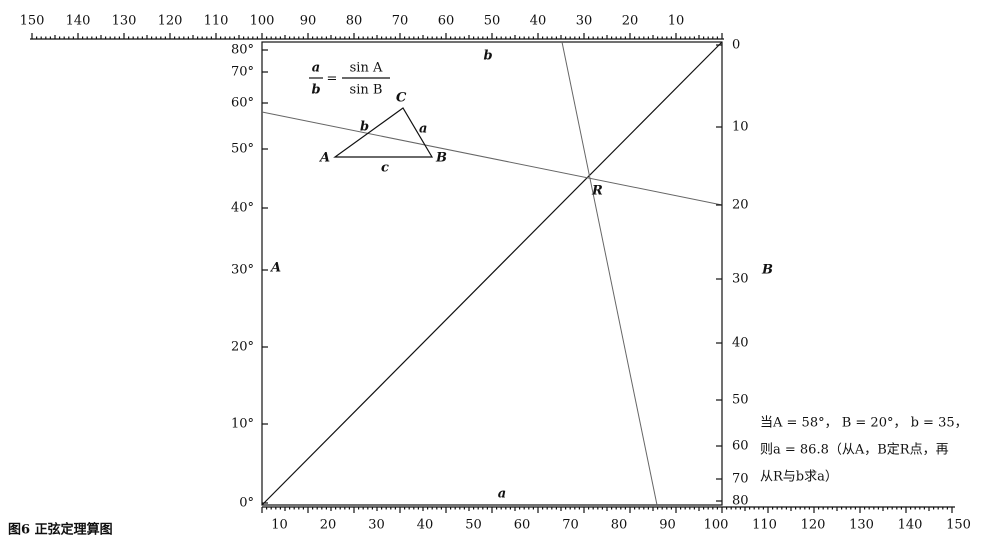 The width and height of the screenshot is (1000, 548). What do you see at coordinates (522, 525) in the screenshot?
I see `bottom-scale-label: 60` at bounding box center [522, 525].